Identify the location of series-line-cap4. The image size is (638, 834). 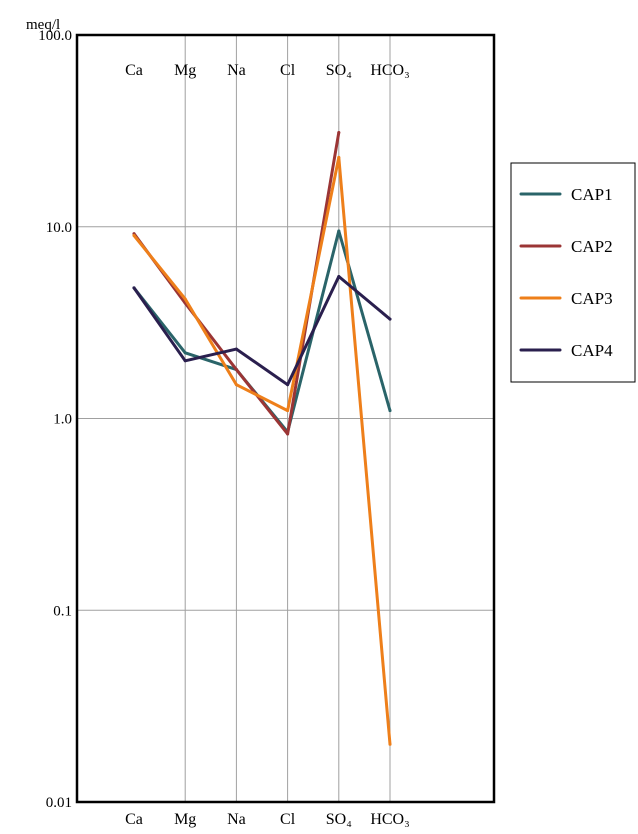
(262, 331).